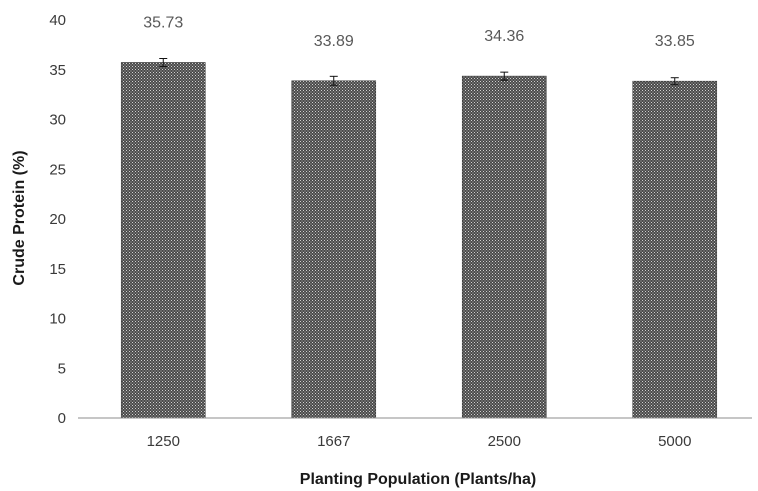 This screenshot has width=758, height=491. What do you see at coordinates (62, 418) in the screenshot?
I see `y-tick-label: 0` at bounding box center [62, 418].